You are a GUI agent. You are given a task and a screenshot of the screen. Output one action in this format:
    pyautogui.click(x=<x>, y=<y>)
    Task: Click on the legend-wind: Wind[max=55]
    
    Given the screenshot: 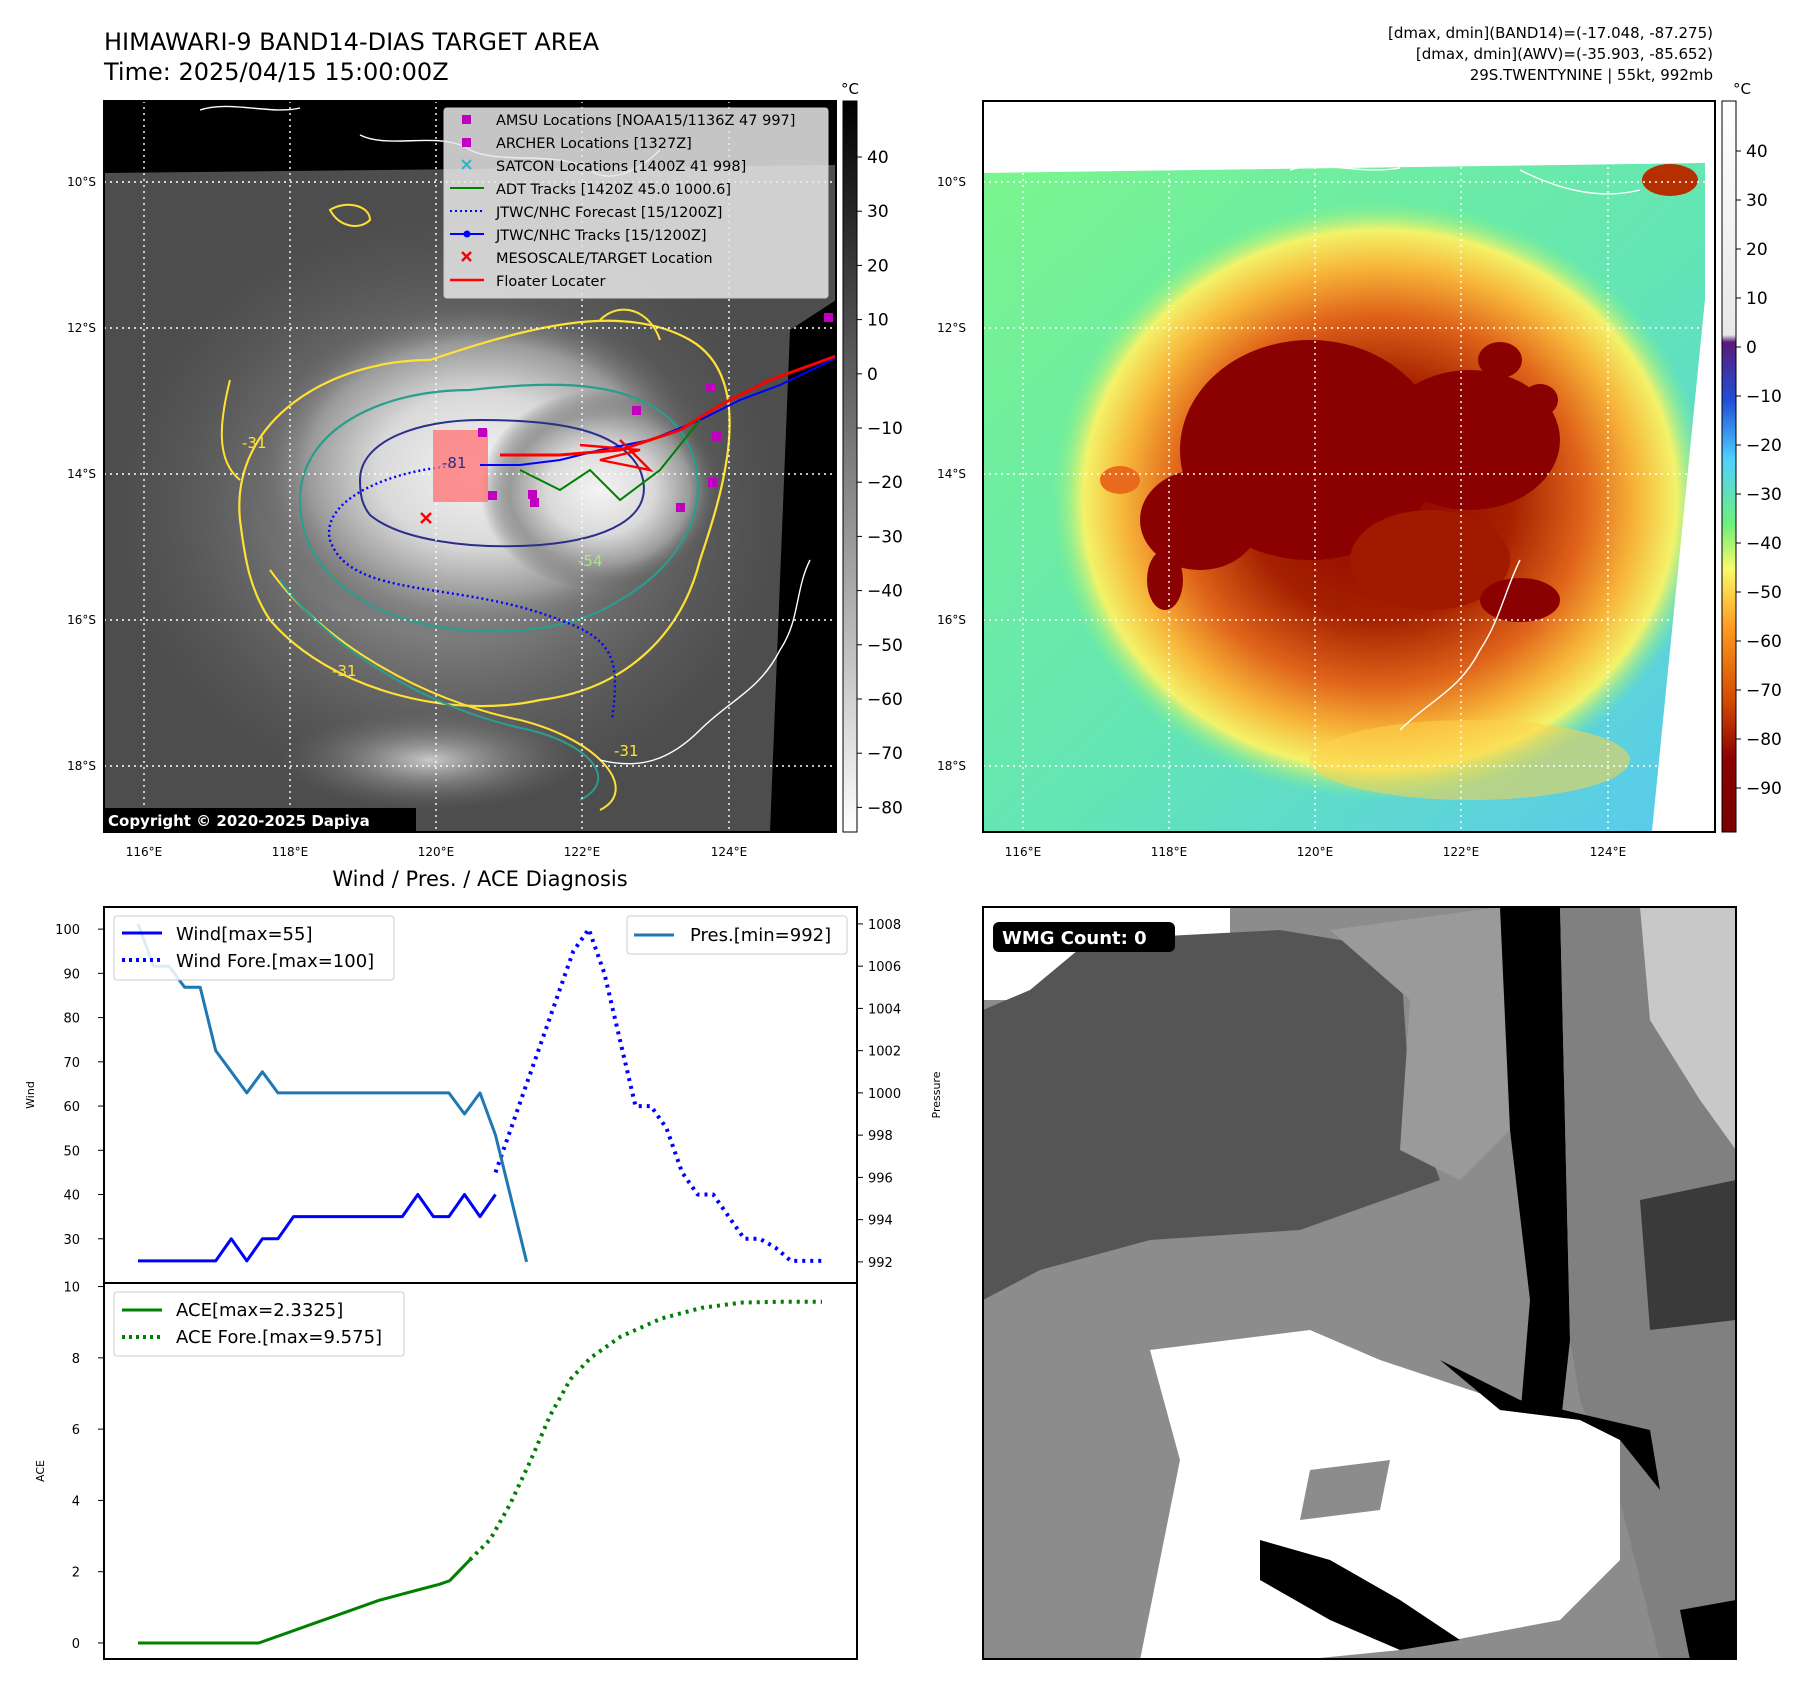 What is the action you would take?
    pyautogui.click(x=244, y=934)
    